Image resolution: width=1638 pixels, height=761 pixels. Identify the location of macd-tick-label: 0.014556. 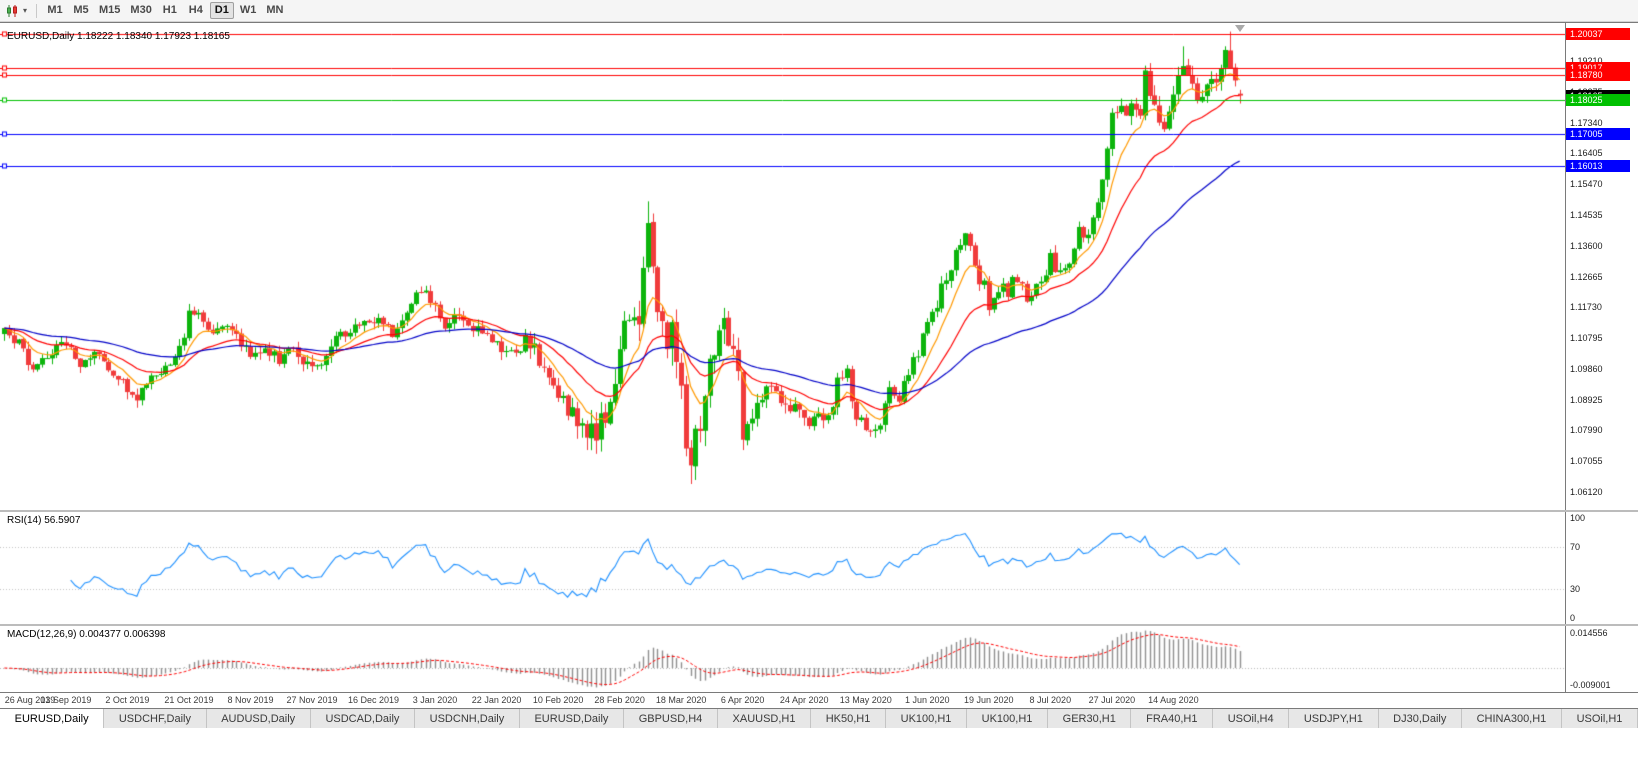
(1589, 633).